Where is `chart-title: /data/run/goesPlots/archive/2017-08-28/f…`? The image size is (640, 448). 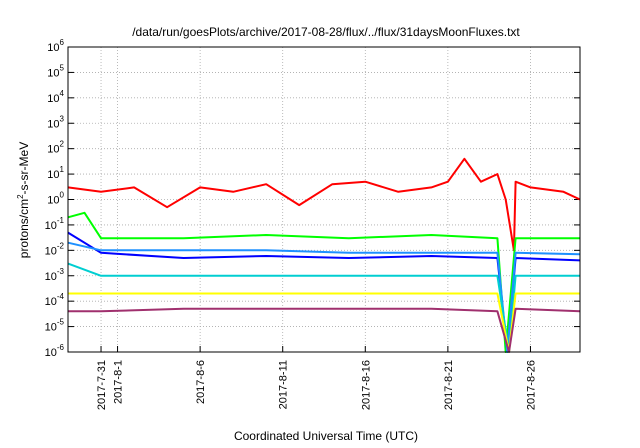 chart-title: /data/run/goesPlots/archive/2017-08-28/f… is located at coordinates (326, 32).